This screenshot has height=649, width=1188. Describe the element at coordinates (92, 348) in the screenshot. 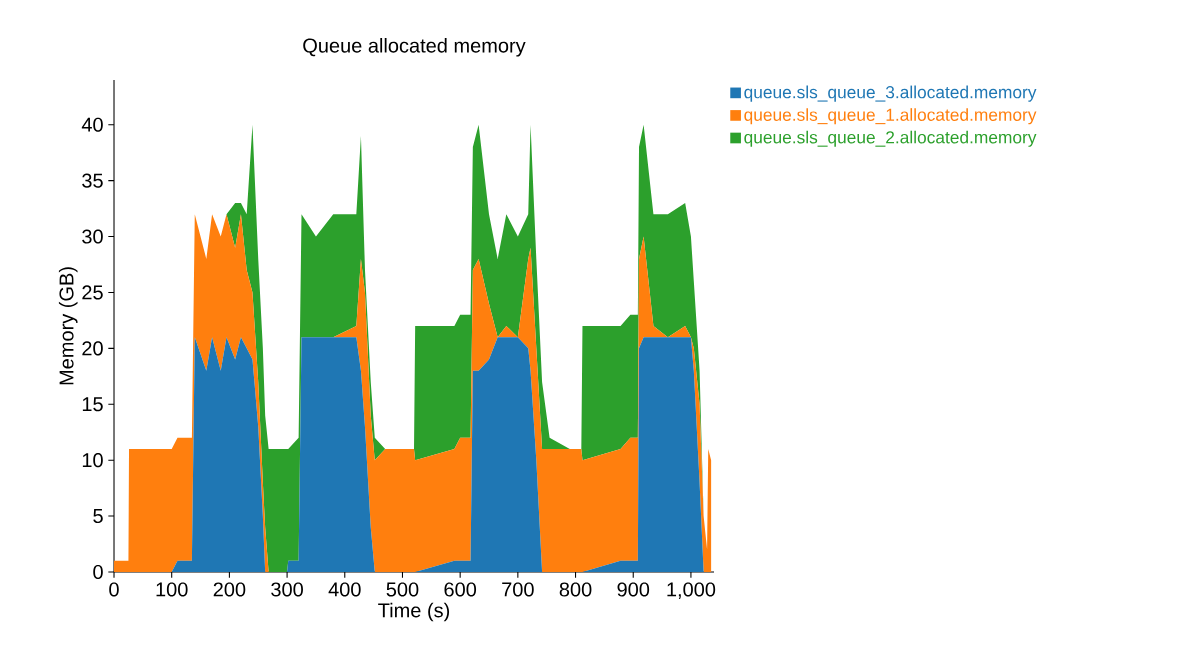

I see `y-tick-label: 20` at that location.